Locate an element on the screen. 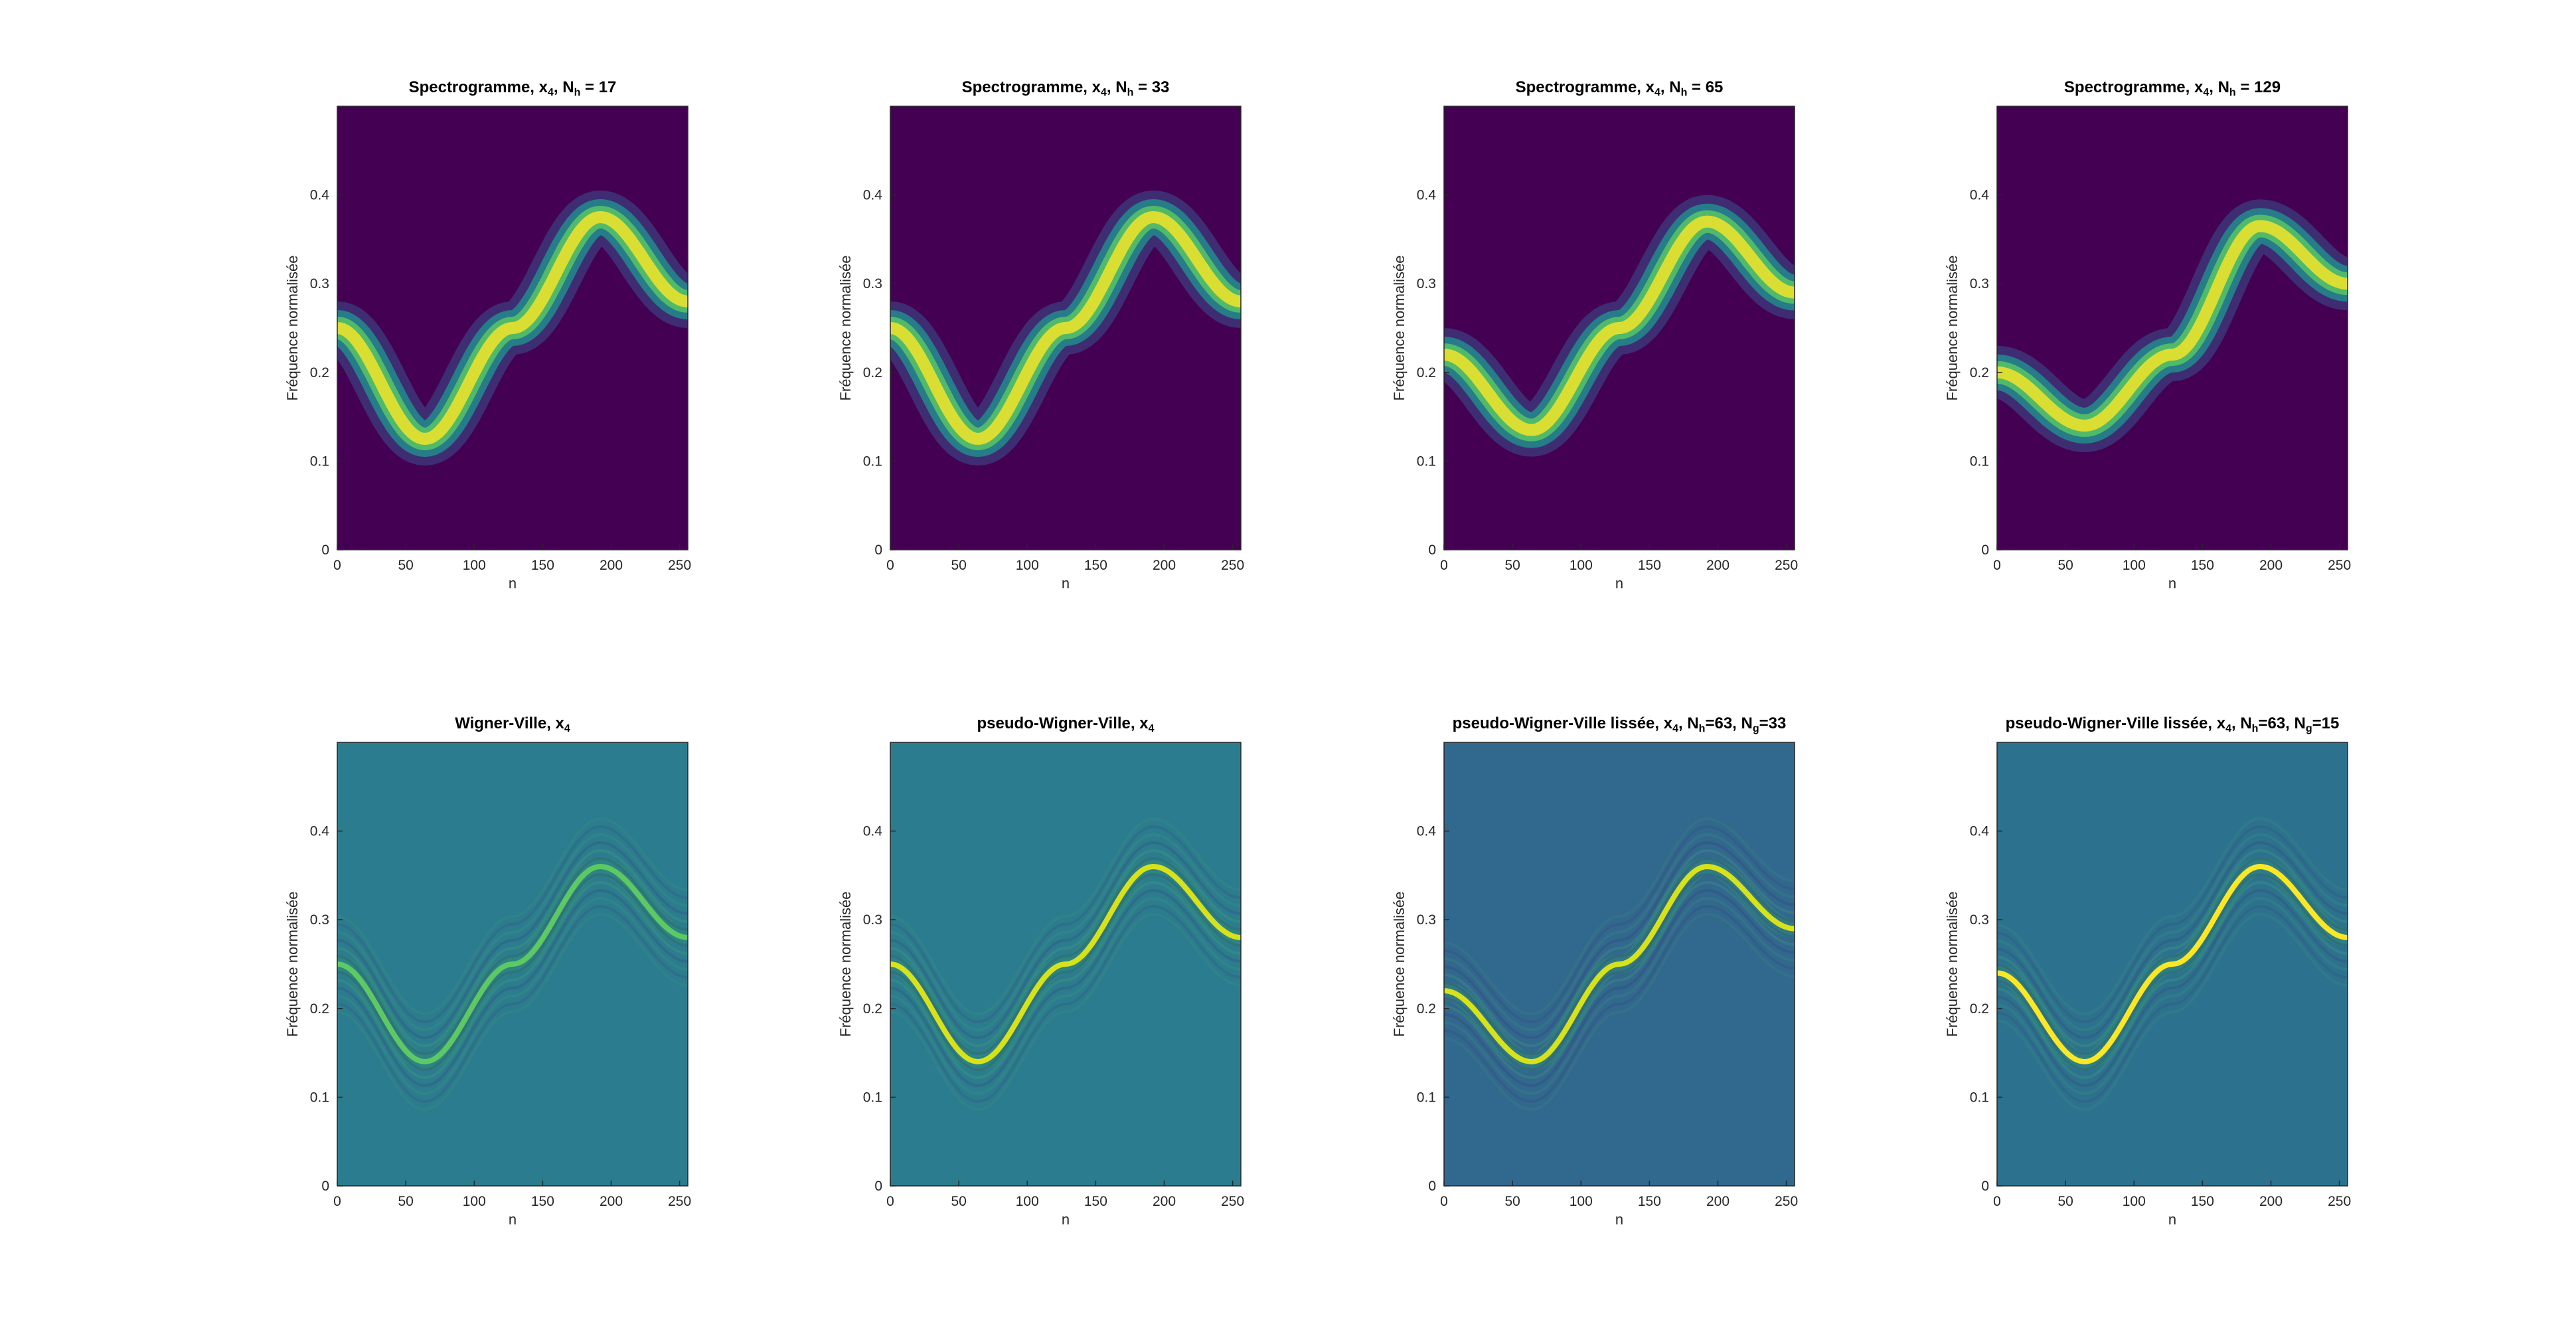 The image size is (2576, 1326). chart-title: Spectrogramme, x4, Nh = 129 is located at coordinates (2172, 88).